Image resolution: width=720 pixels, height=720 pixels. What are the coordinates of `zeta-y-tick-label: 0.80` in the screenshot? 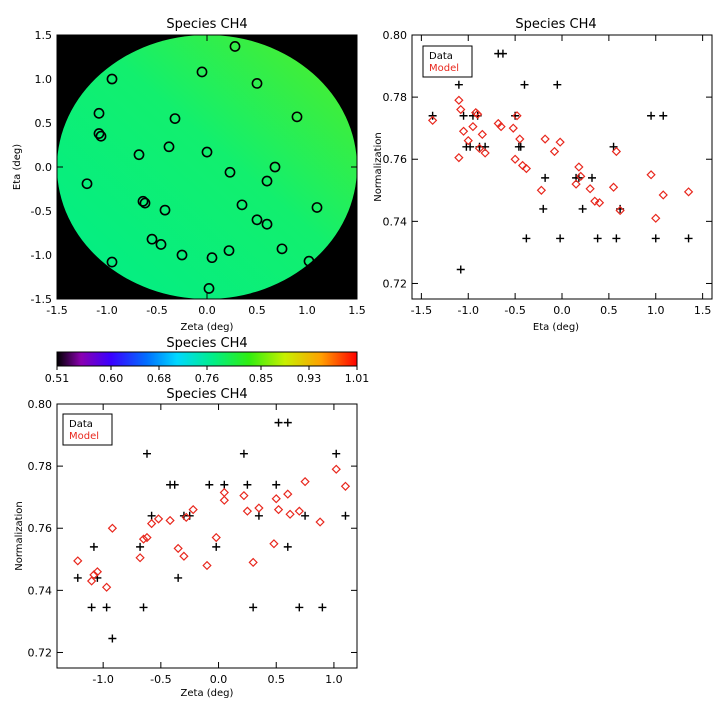 It's located at (40, 404).